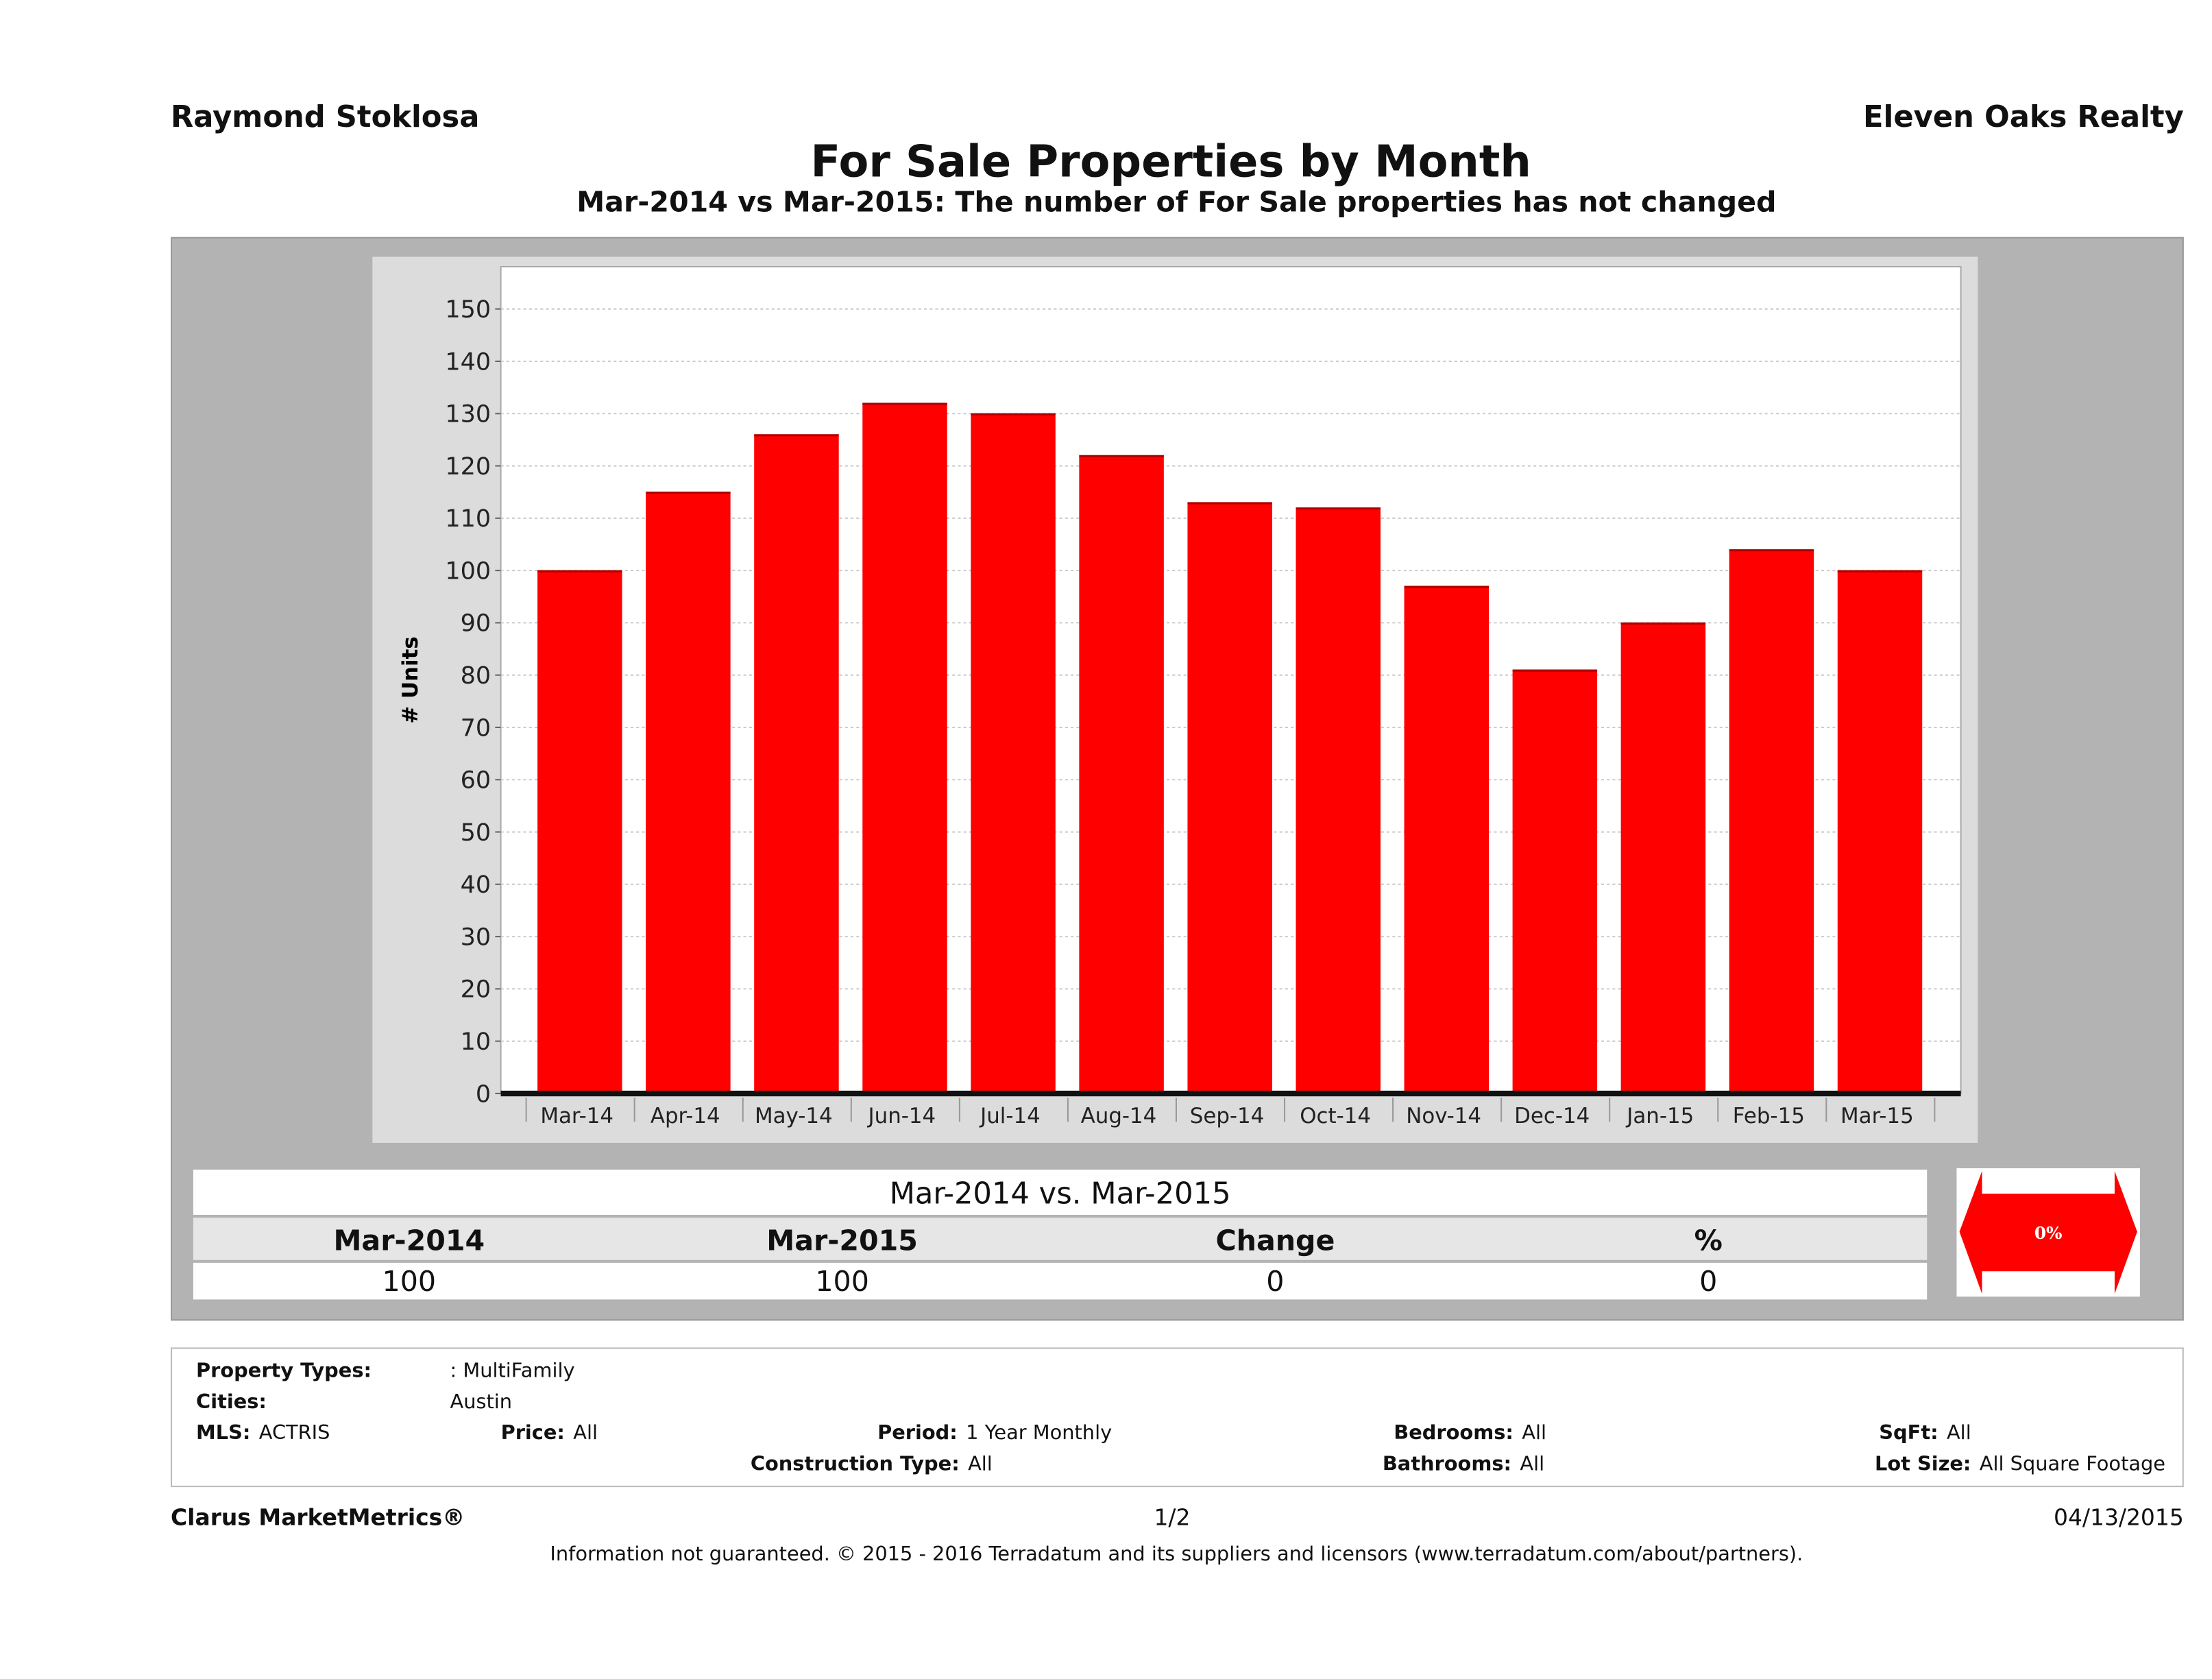 The height and width of the screenshot is (1679, 2212). I want to click on mls-field: MLS: ACTRIS, so click(263, 1433).